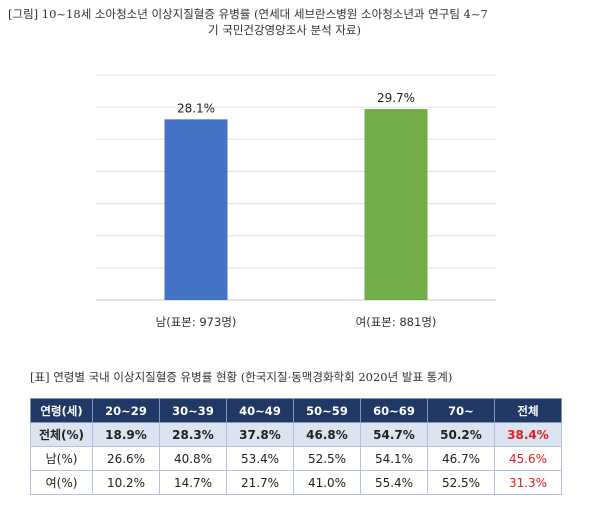 Image resolution: width=600 pixels, height=505 pixels. Describe the element at coordinates (461, 410) in the screenshot. I see `header-70-plus: 70~` at that location.